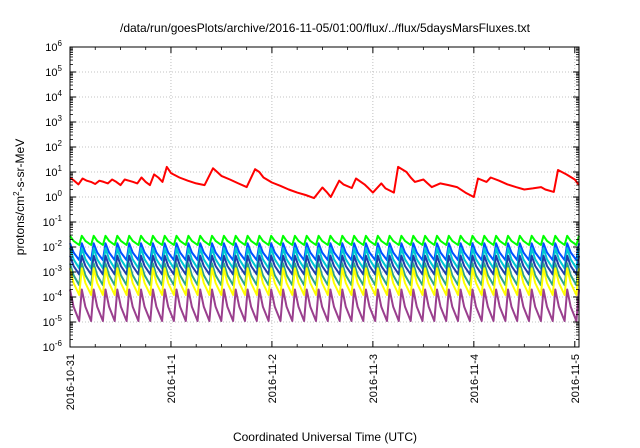  Describe the element at coordinates (172, 378) in the screenshot. I see `x-tick-label: 2016-11-1` at that location.